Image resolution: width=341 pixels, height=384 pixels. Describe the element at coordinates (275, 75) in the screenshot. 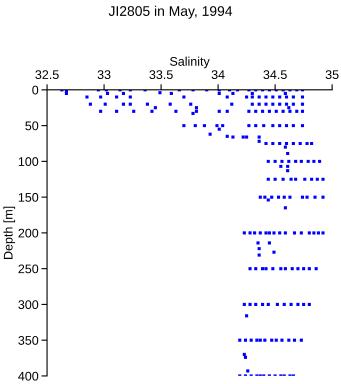

I see `x-tick-label: 34.5` at that location.